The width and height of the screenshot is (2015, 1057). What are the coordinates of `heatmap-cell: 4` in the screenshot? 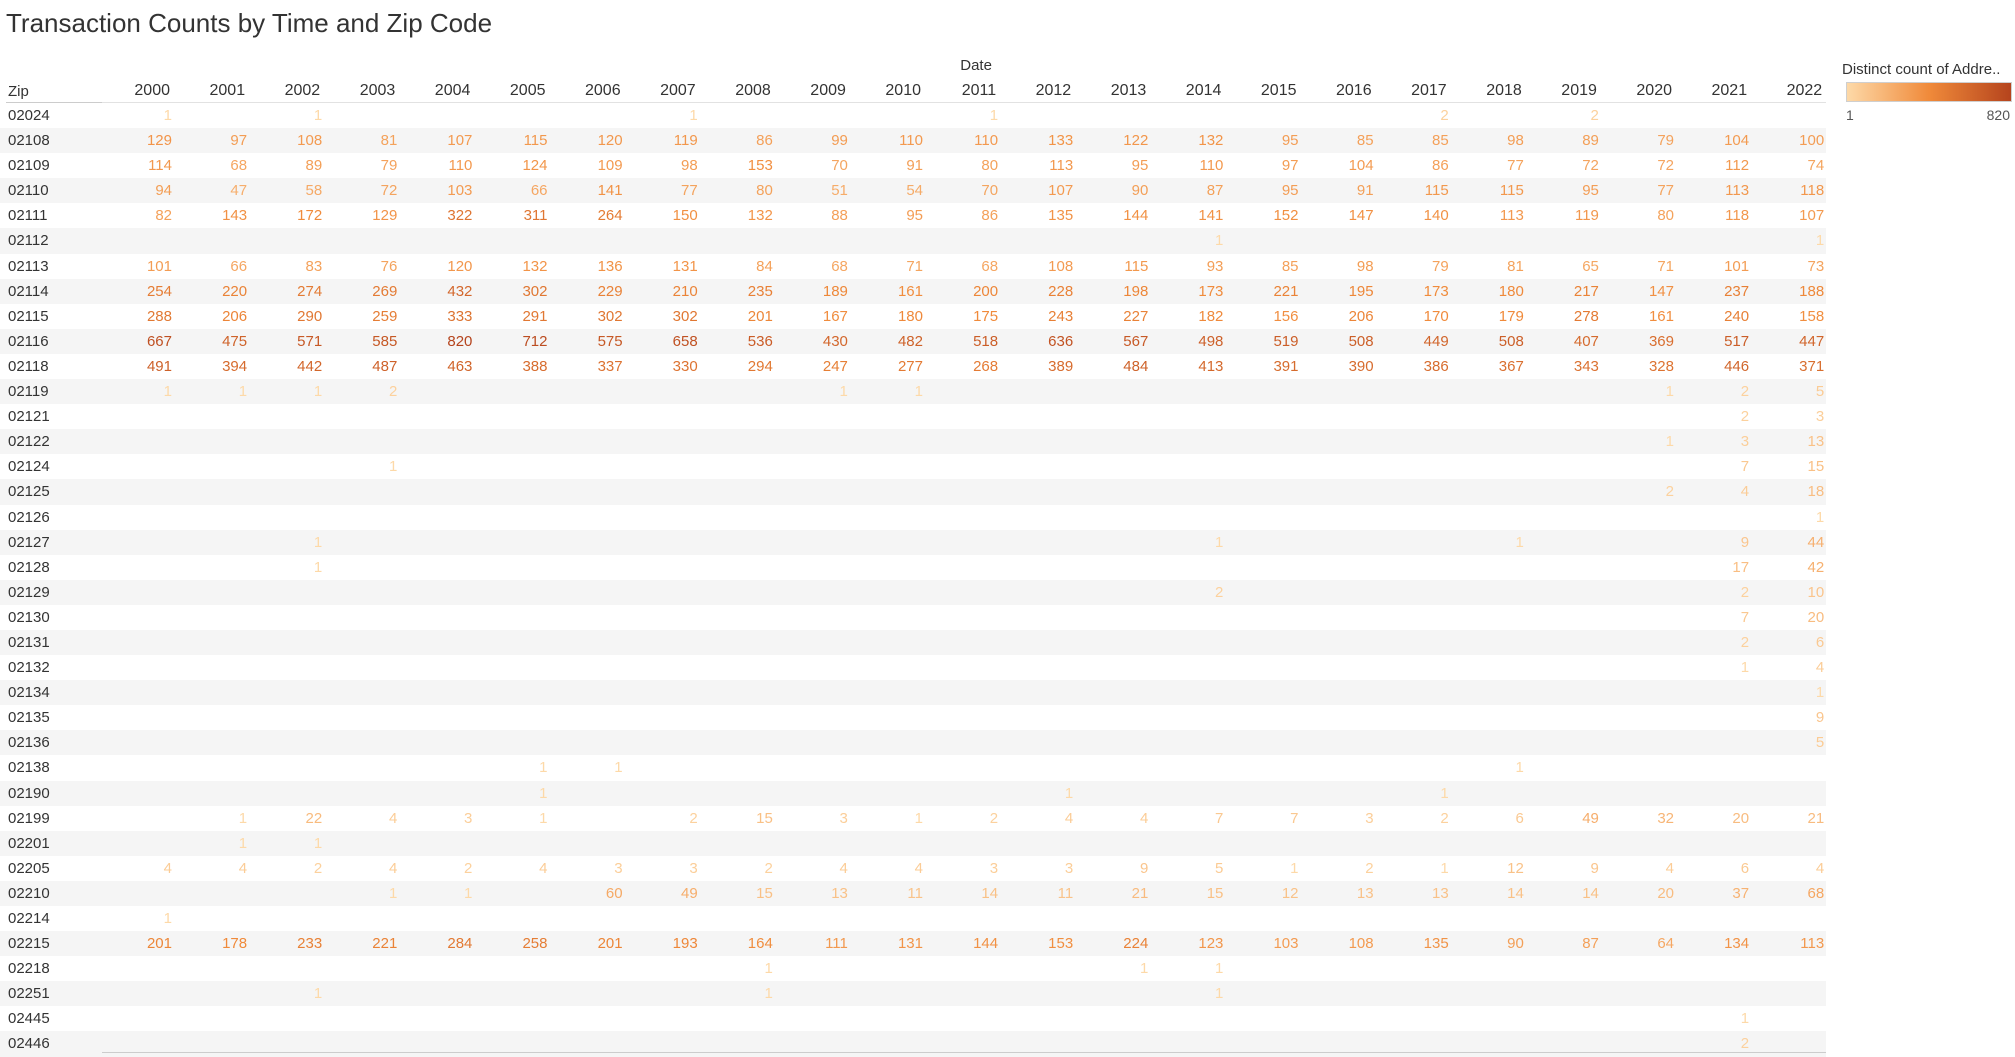 It's located at (1669, 868).